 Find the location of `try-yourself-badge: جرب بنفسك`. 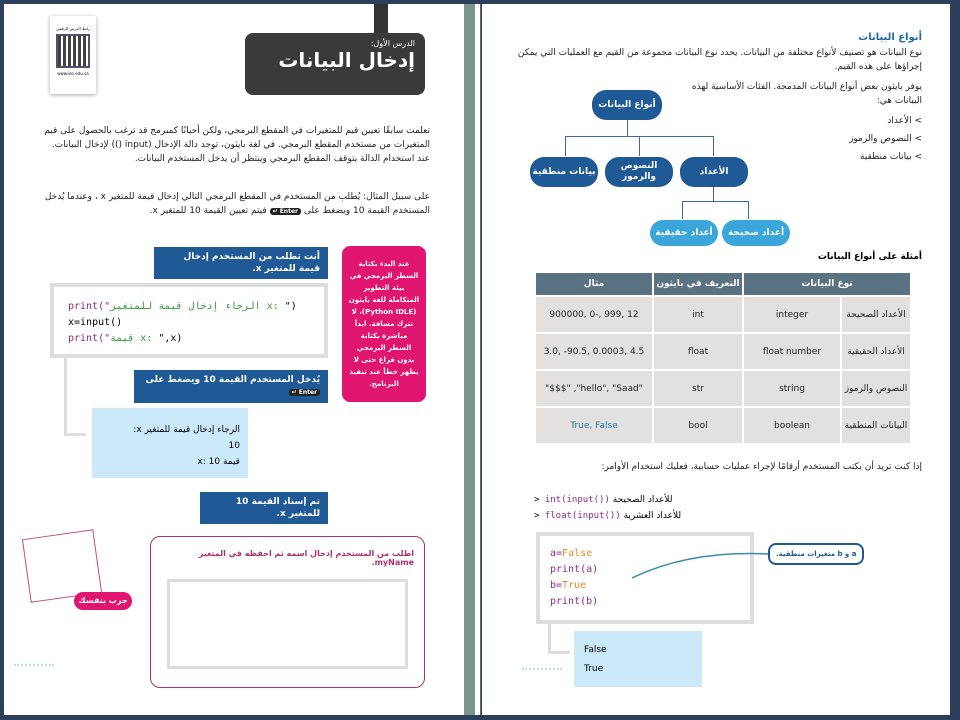

try-yourself-badge: جرب بنفسك is located at coordinates (103, 601).